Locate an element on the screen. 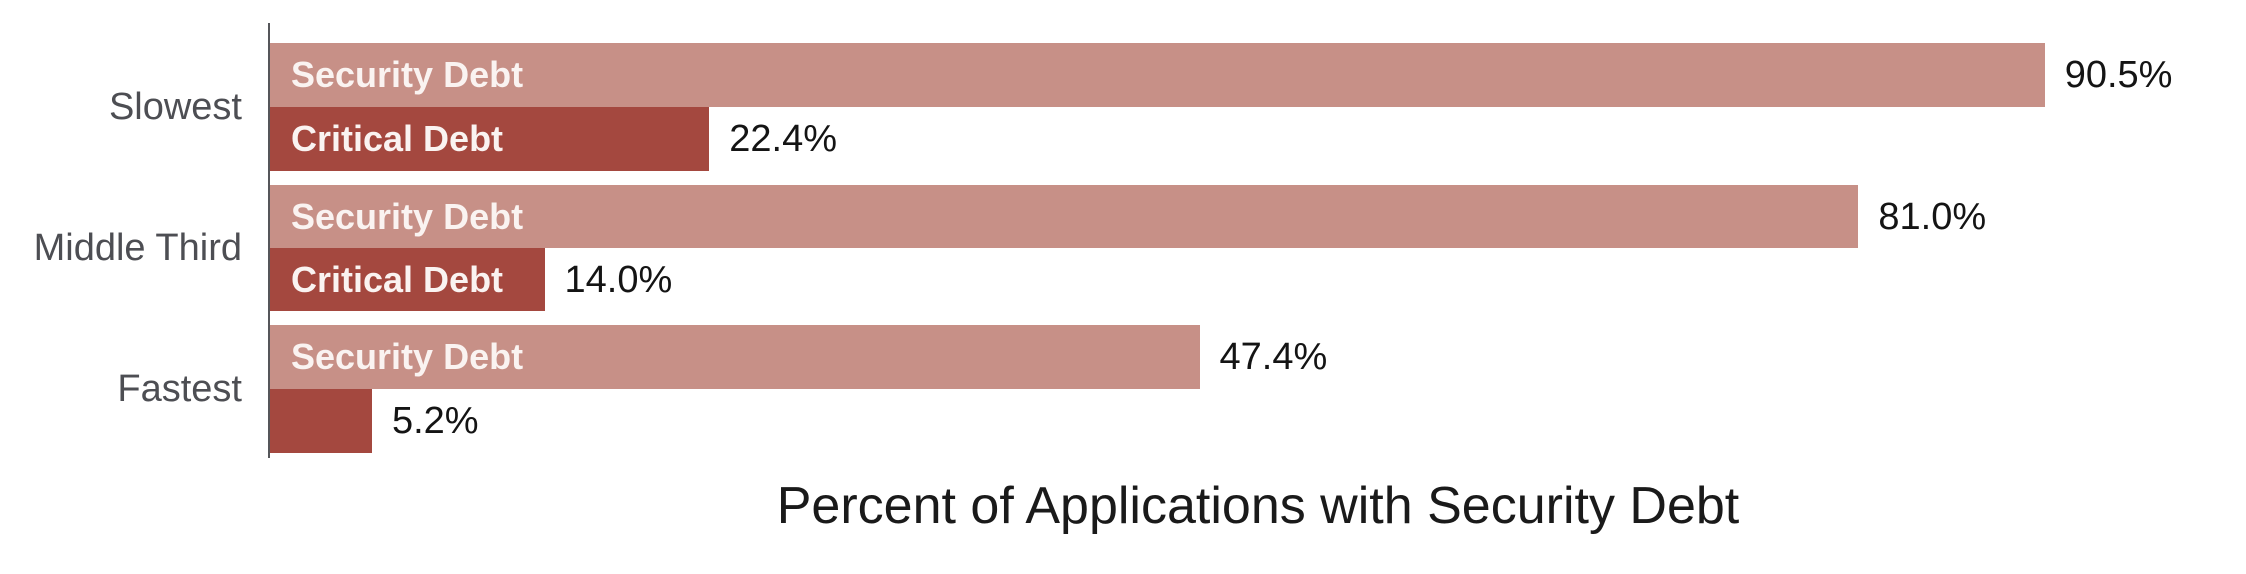 The image size is (2246, 574). bar-row: Security Debt 90.5% is located at coordinates (1258, 75).